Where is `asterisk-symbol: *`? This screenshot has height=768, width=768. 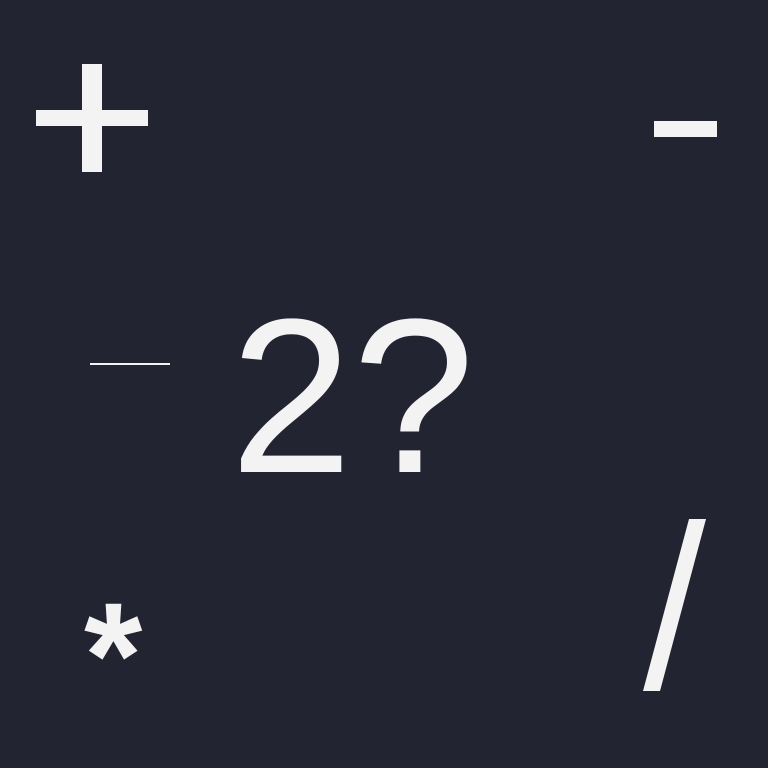 asterisk-symbol: * is located at coordinates (113, 655).